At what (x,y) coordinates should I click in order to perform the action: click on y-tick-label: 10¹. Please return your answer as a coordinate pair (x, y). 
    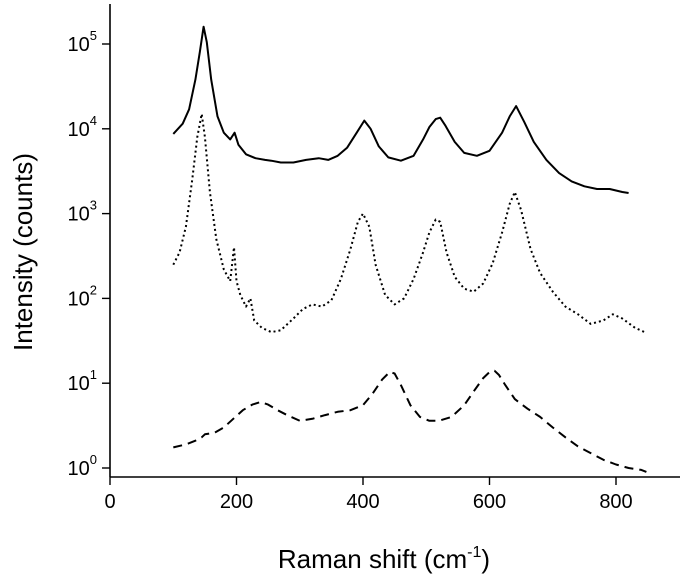
    Looking at the image, I should click on (82, 381).